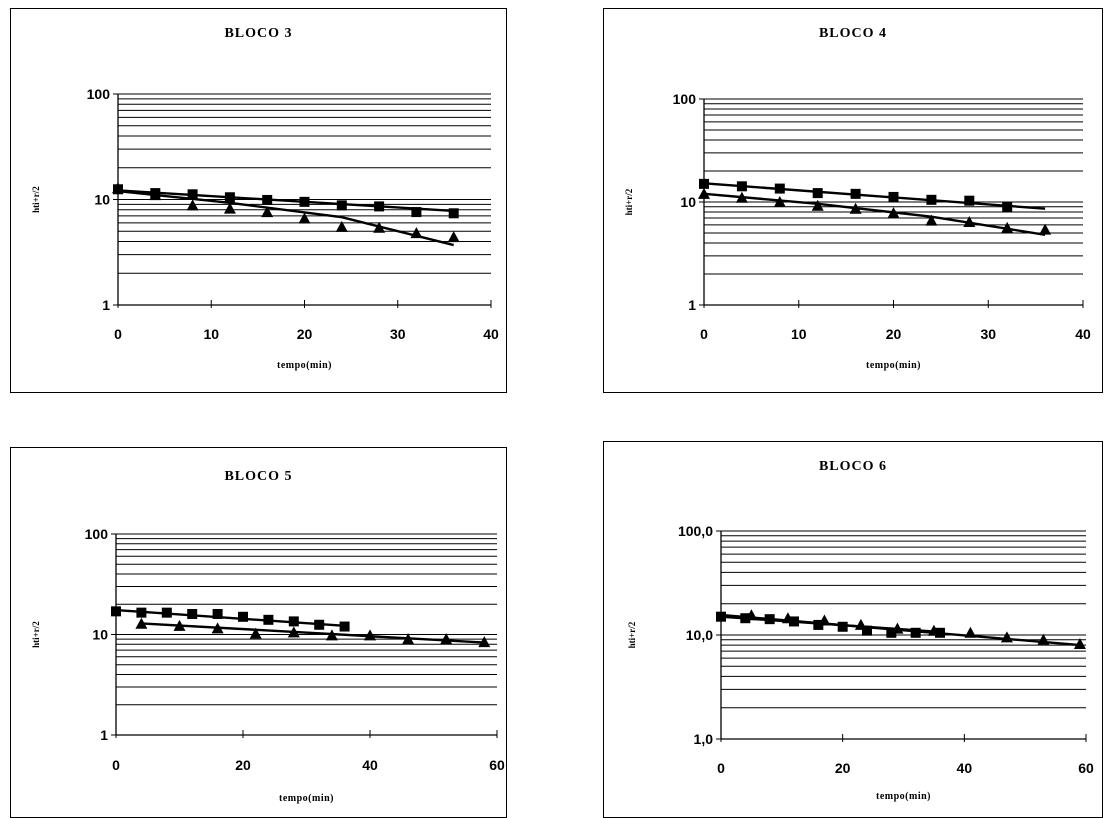 This screenshot has width=1104, height=818. What do you see at coordinates (853, 466) in the screenshot?
I see `chart-title: BLOCO 6` at bounding box center [853, 466].